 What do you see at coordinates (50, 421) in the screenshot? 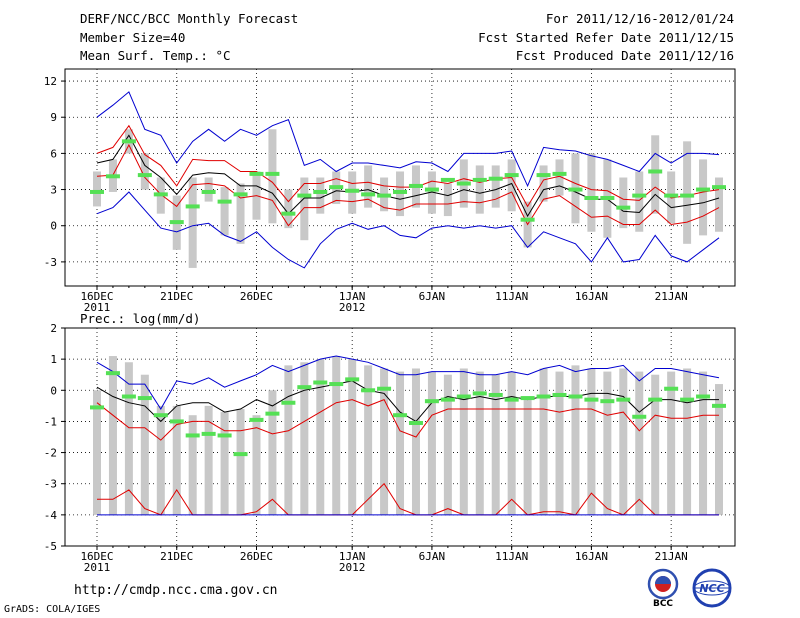
I see `y-tick-label: -1` at bounding box center [50, 421].